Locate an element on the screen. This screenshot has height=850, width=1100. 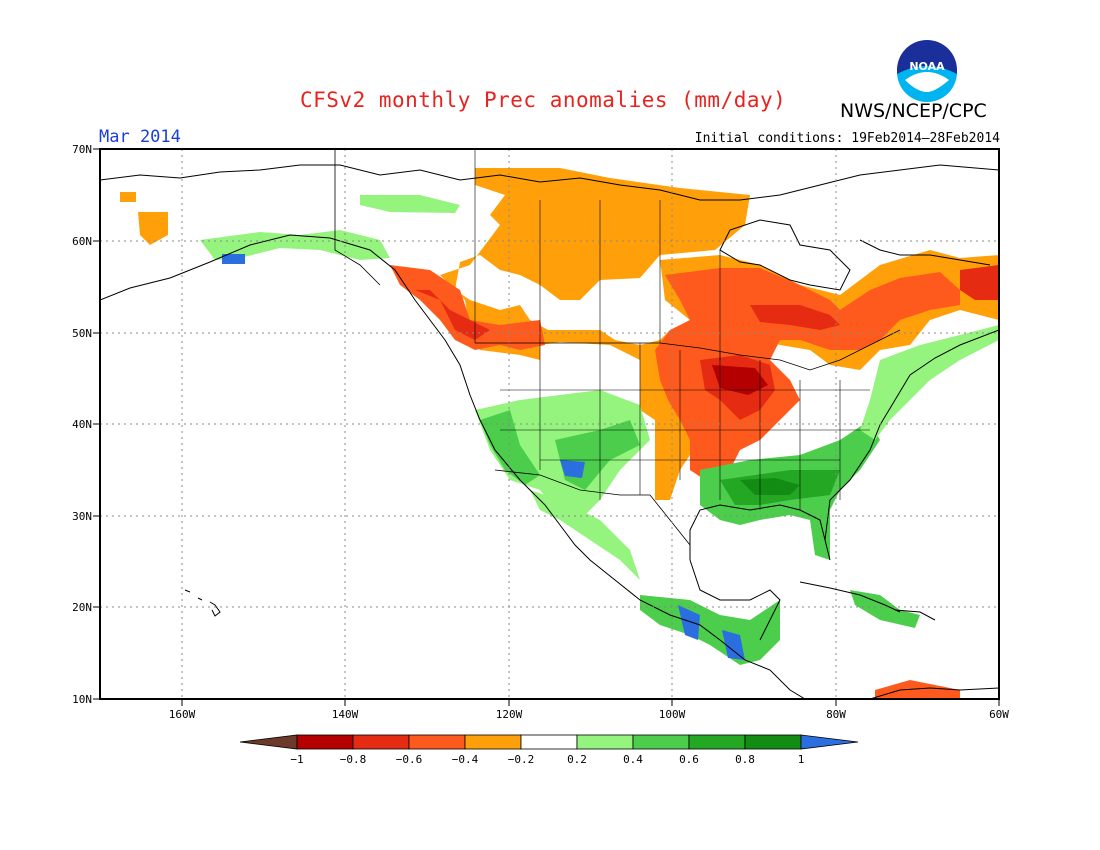
initial-conditions: Initial conditions: 19Feb2014–28Feb2014 is located at coordinates (847, 138).